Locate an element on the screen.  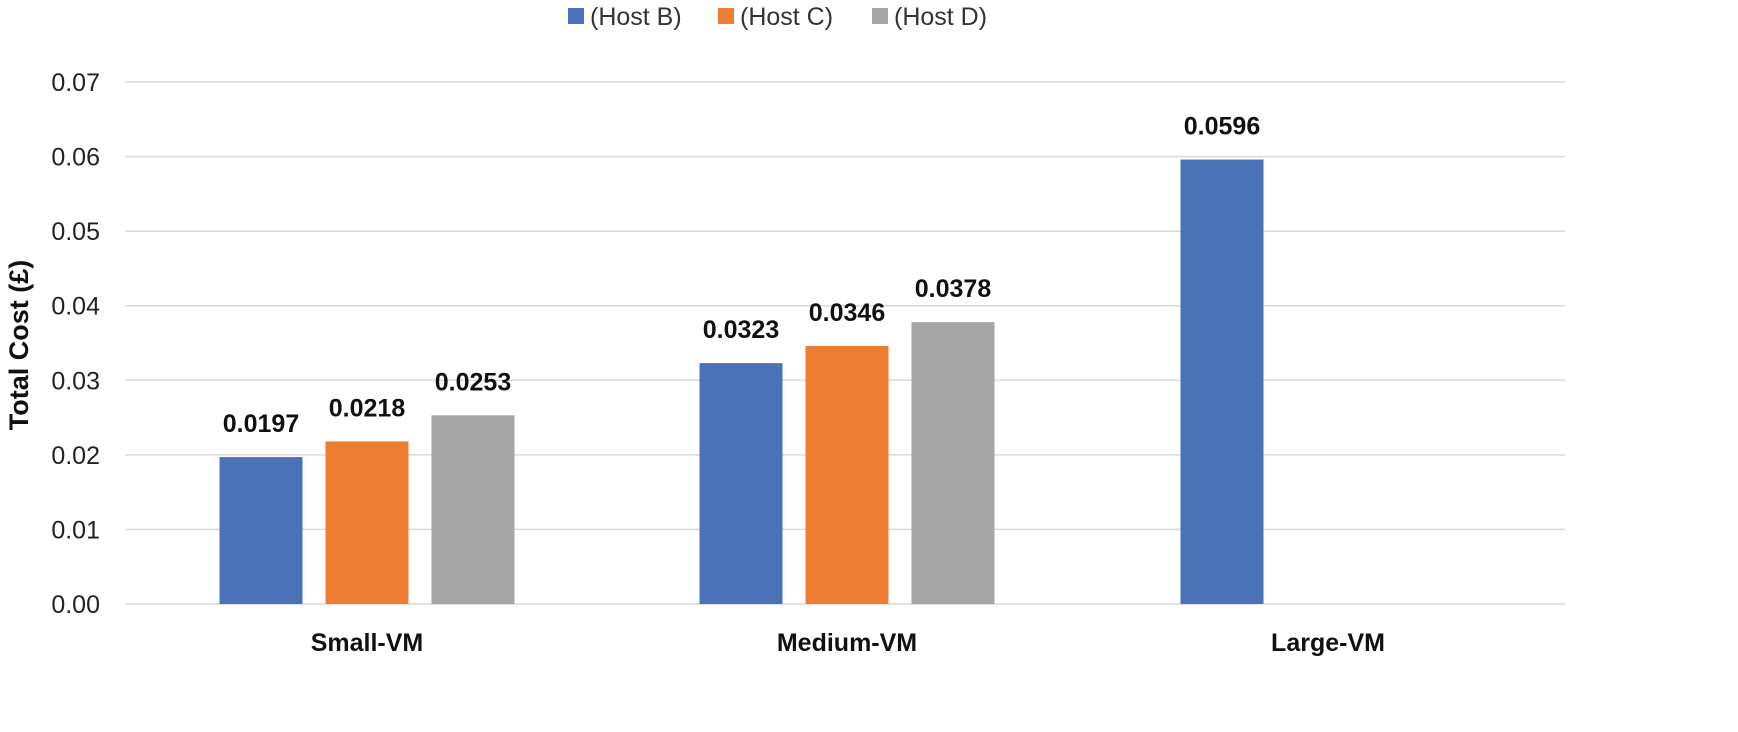
x-axis-categories: Small-VM Medium-VM Large-VM is located at coordinates (848, 643).